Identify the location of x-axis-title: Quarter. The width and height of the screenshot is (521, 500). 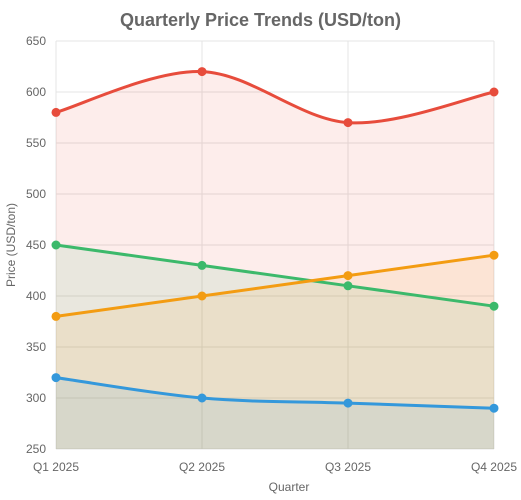
(289, 487).